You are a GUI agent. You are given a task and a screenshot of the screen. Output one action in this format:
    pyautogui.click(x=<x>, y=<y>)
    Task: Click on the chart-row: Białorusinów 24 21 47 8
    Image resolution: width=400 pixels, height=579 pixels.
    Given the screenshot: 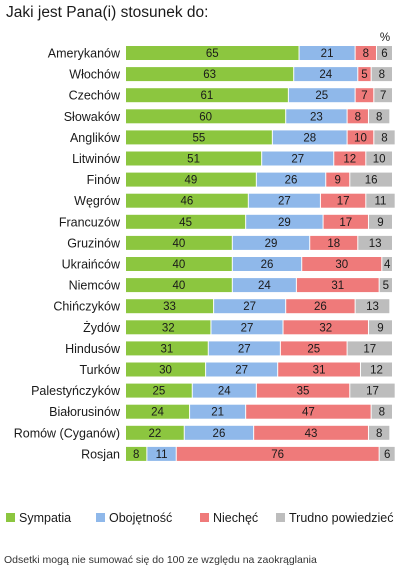 What is the action you would take?
    pyautogui.click(x=220, y=411)
    